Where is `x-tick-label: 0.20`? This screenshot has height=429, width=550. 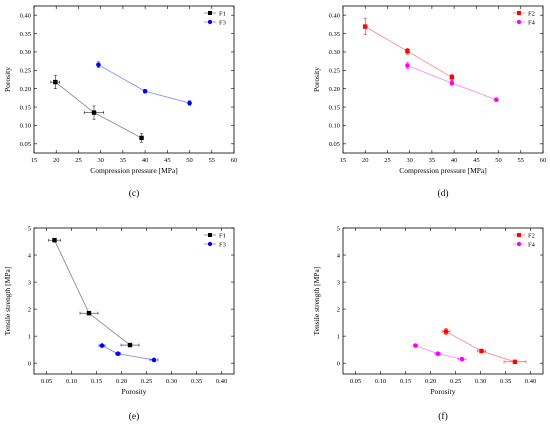
x-tick-label: 0.20 is located at coordinates (430, 381).